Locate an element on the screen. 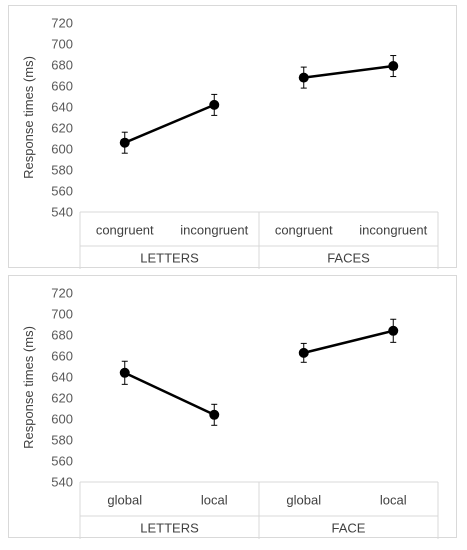  group-label: FACE is located at coordinates (349, 528).